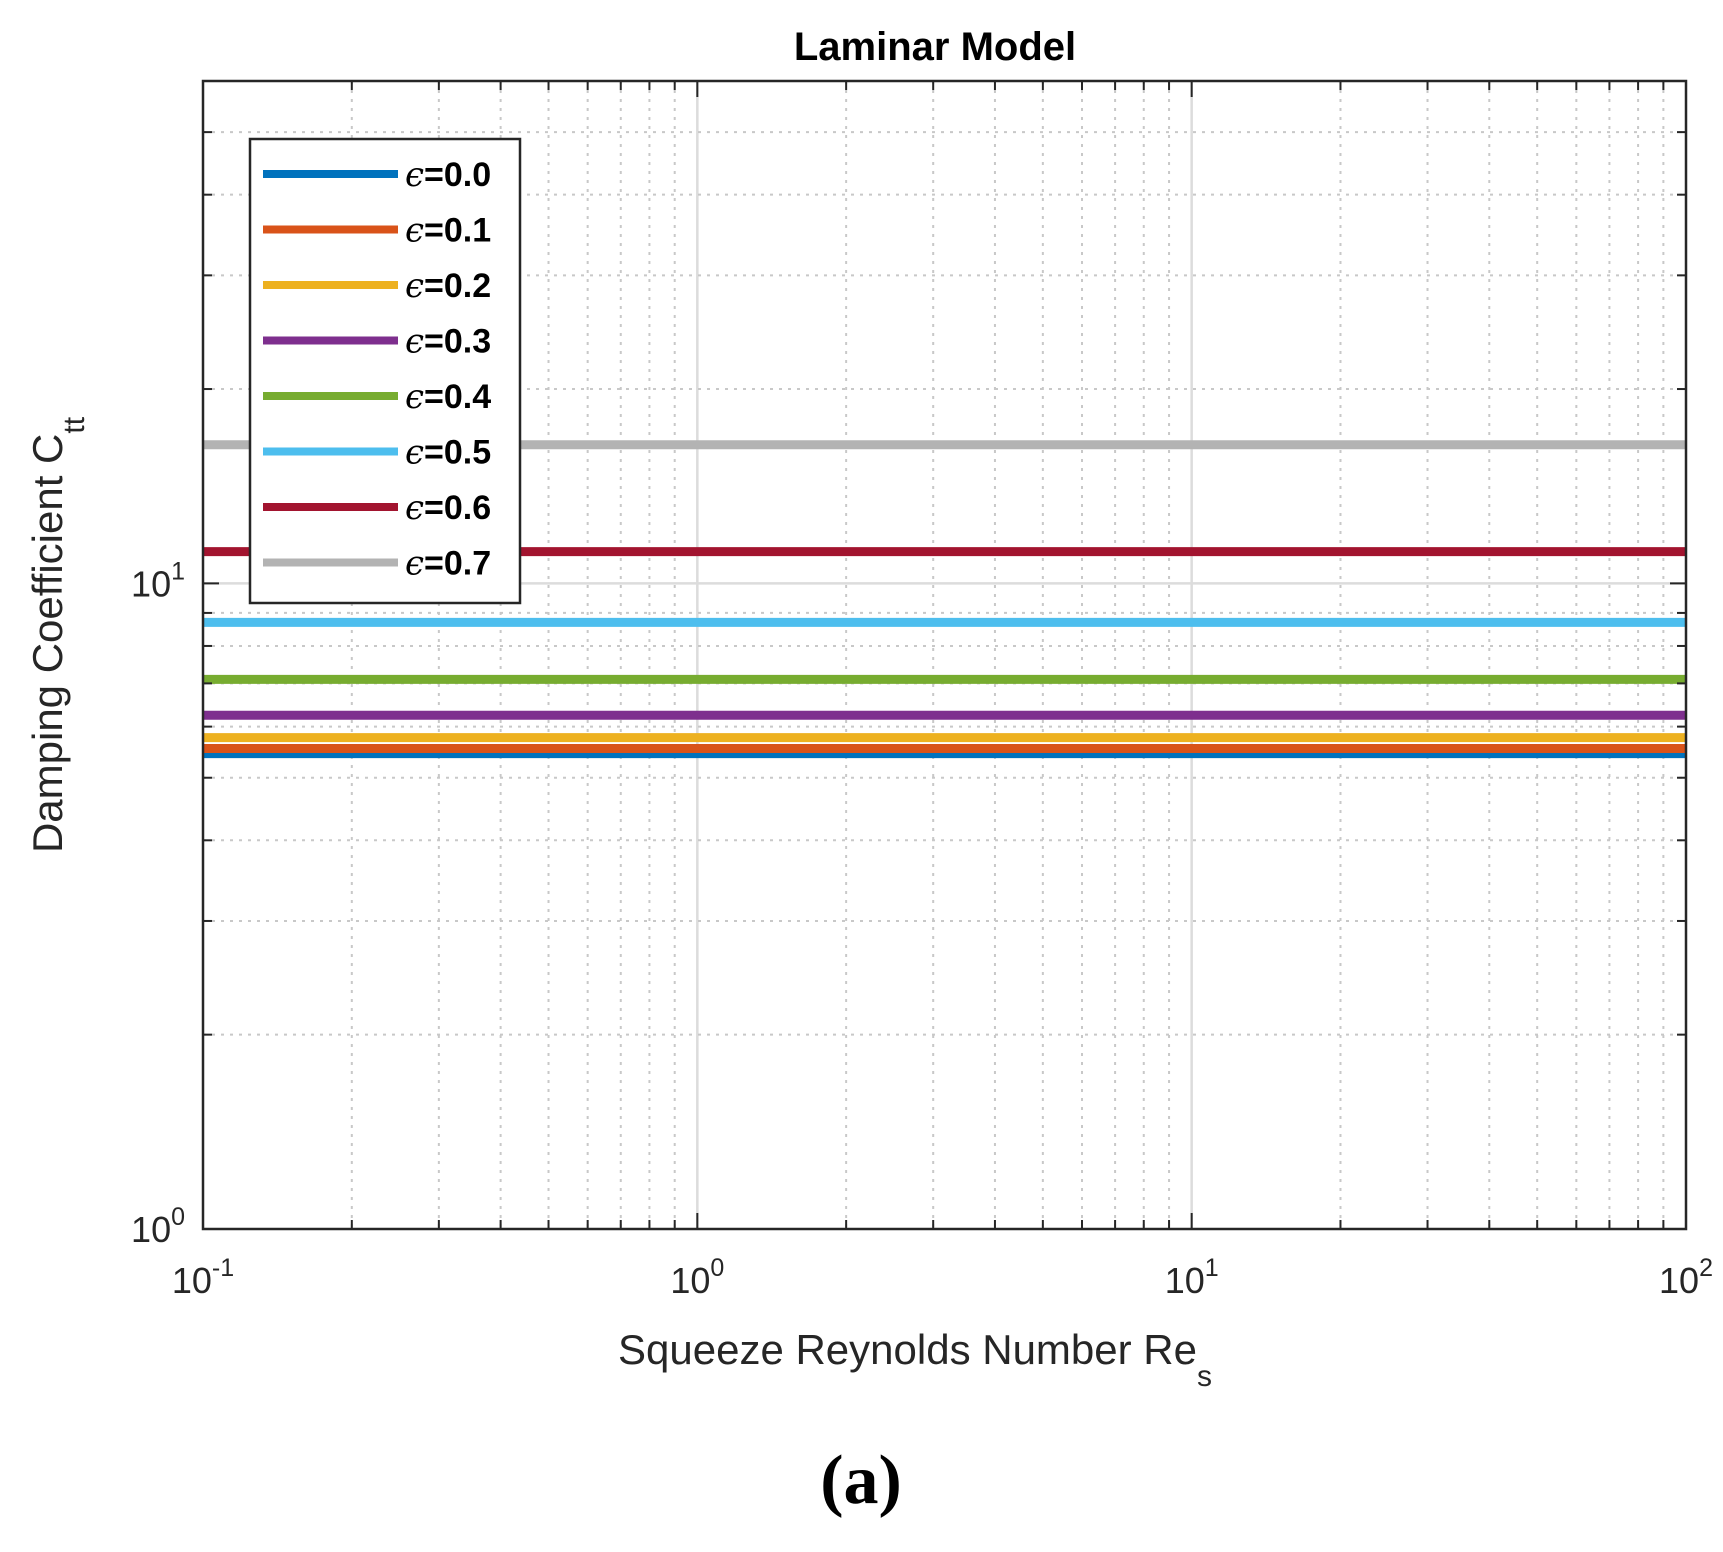 This screenshot has width=1723, height=1552. I want to click on chart-title: Laminar Model, so click(935, 47).